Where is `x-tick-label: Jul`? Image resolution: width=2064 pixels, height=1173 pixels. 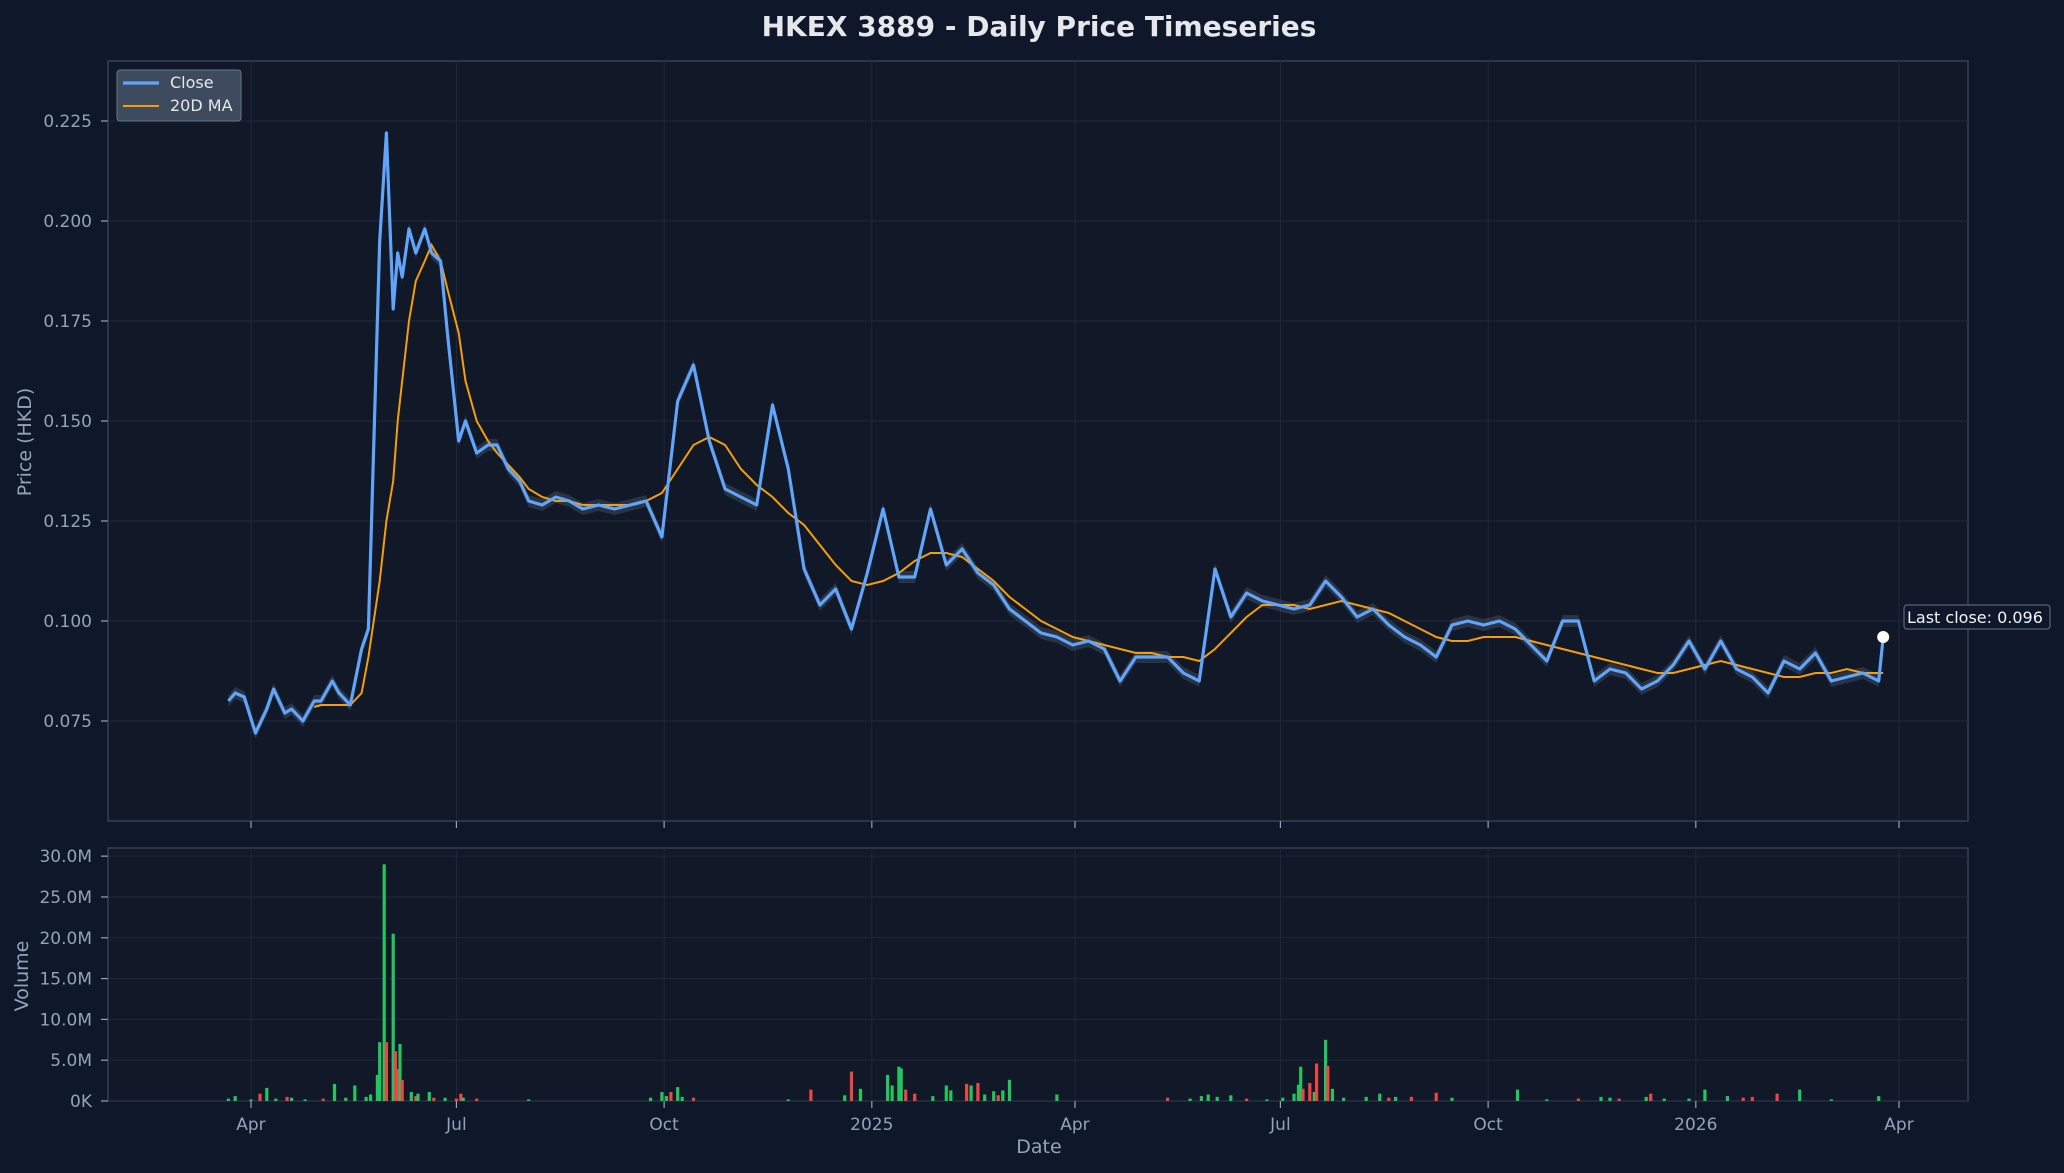
x-tick-label: Jul is located at coordinates (456, 1125).